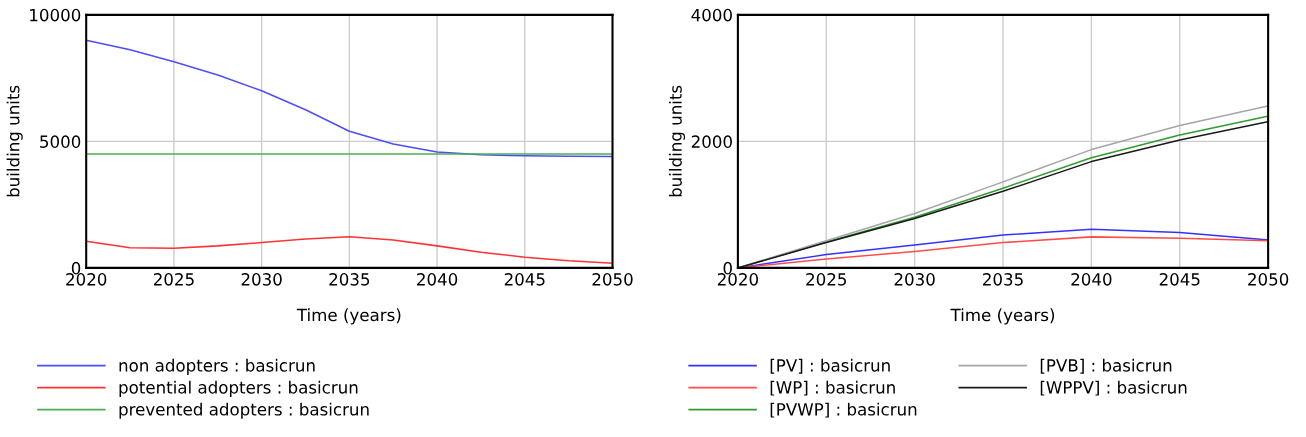 This screenshot has height=437, width=1306. What do you see at coordinates (1113, 388) in the screenshot?
I see `legend-label: [WPPV] : basicrun` at bounding box center [1113, 388].